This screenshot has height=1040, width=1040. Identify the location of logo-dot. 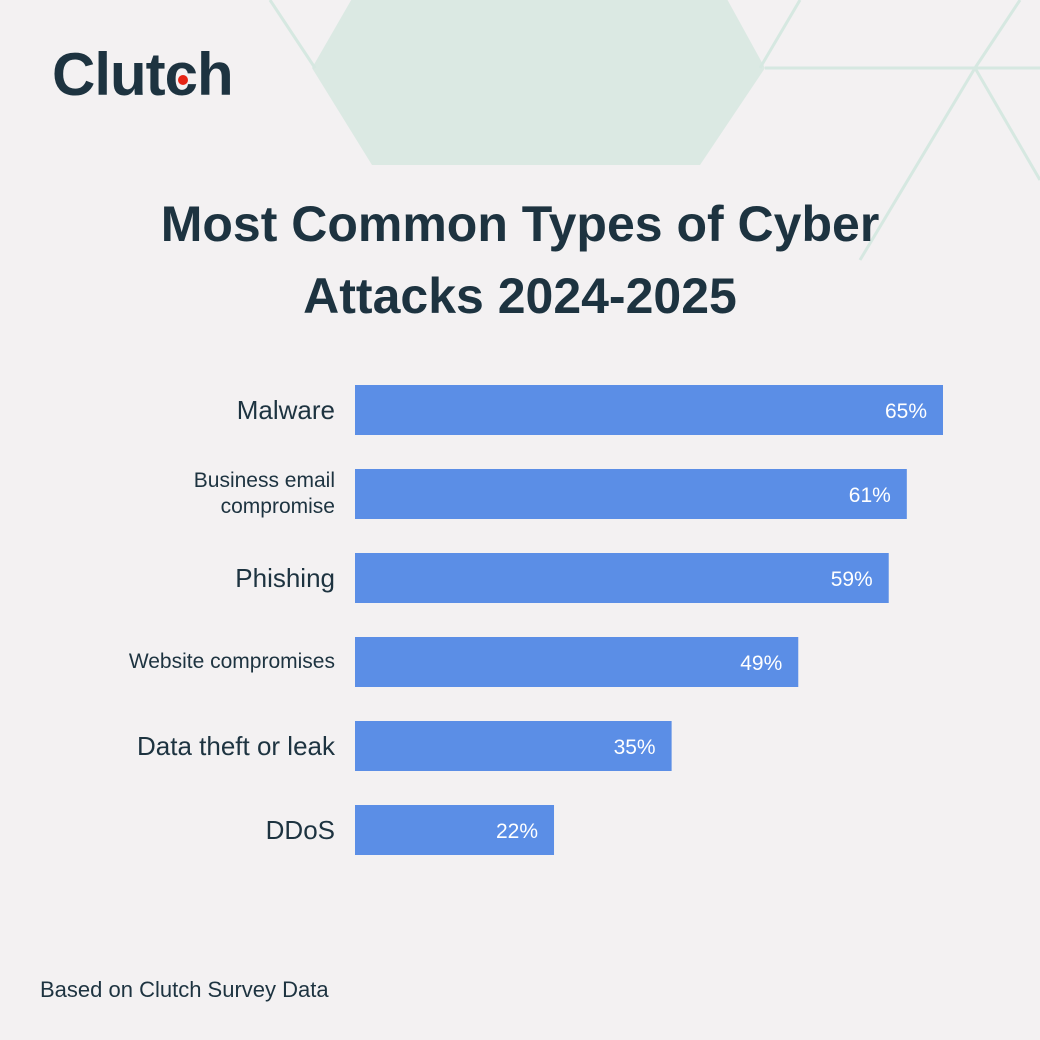
(183, 80).